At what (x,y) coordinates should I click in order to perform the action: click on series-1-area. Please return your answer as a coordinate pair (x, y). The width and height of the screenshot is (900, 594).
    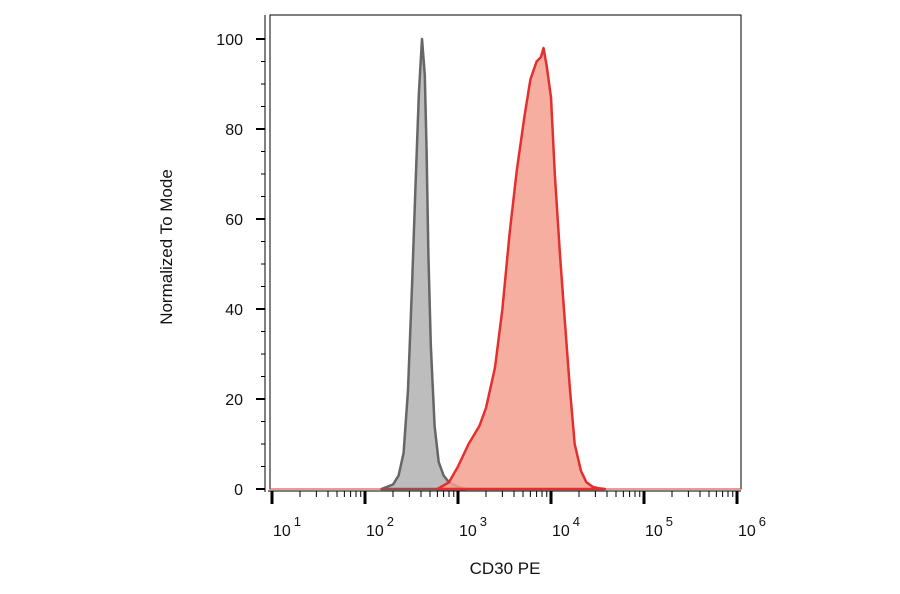
    Looking at the image, I should click on (423, 264).